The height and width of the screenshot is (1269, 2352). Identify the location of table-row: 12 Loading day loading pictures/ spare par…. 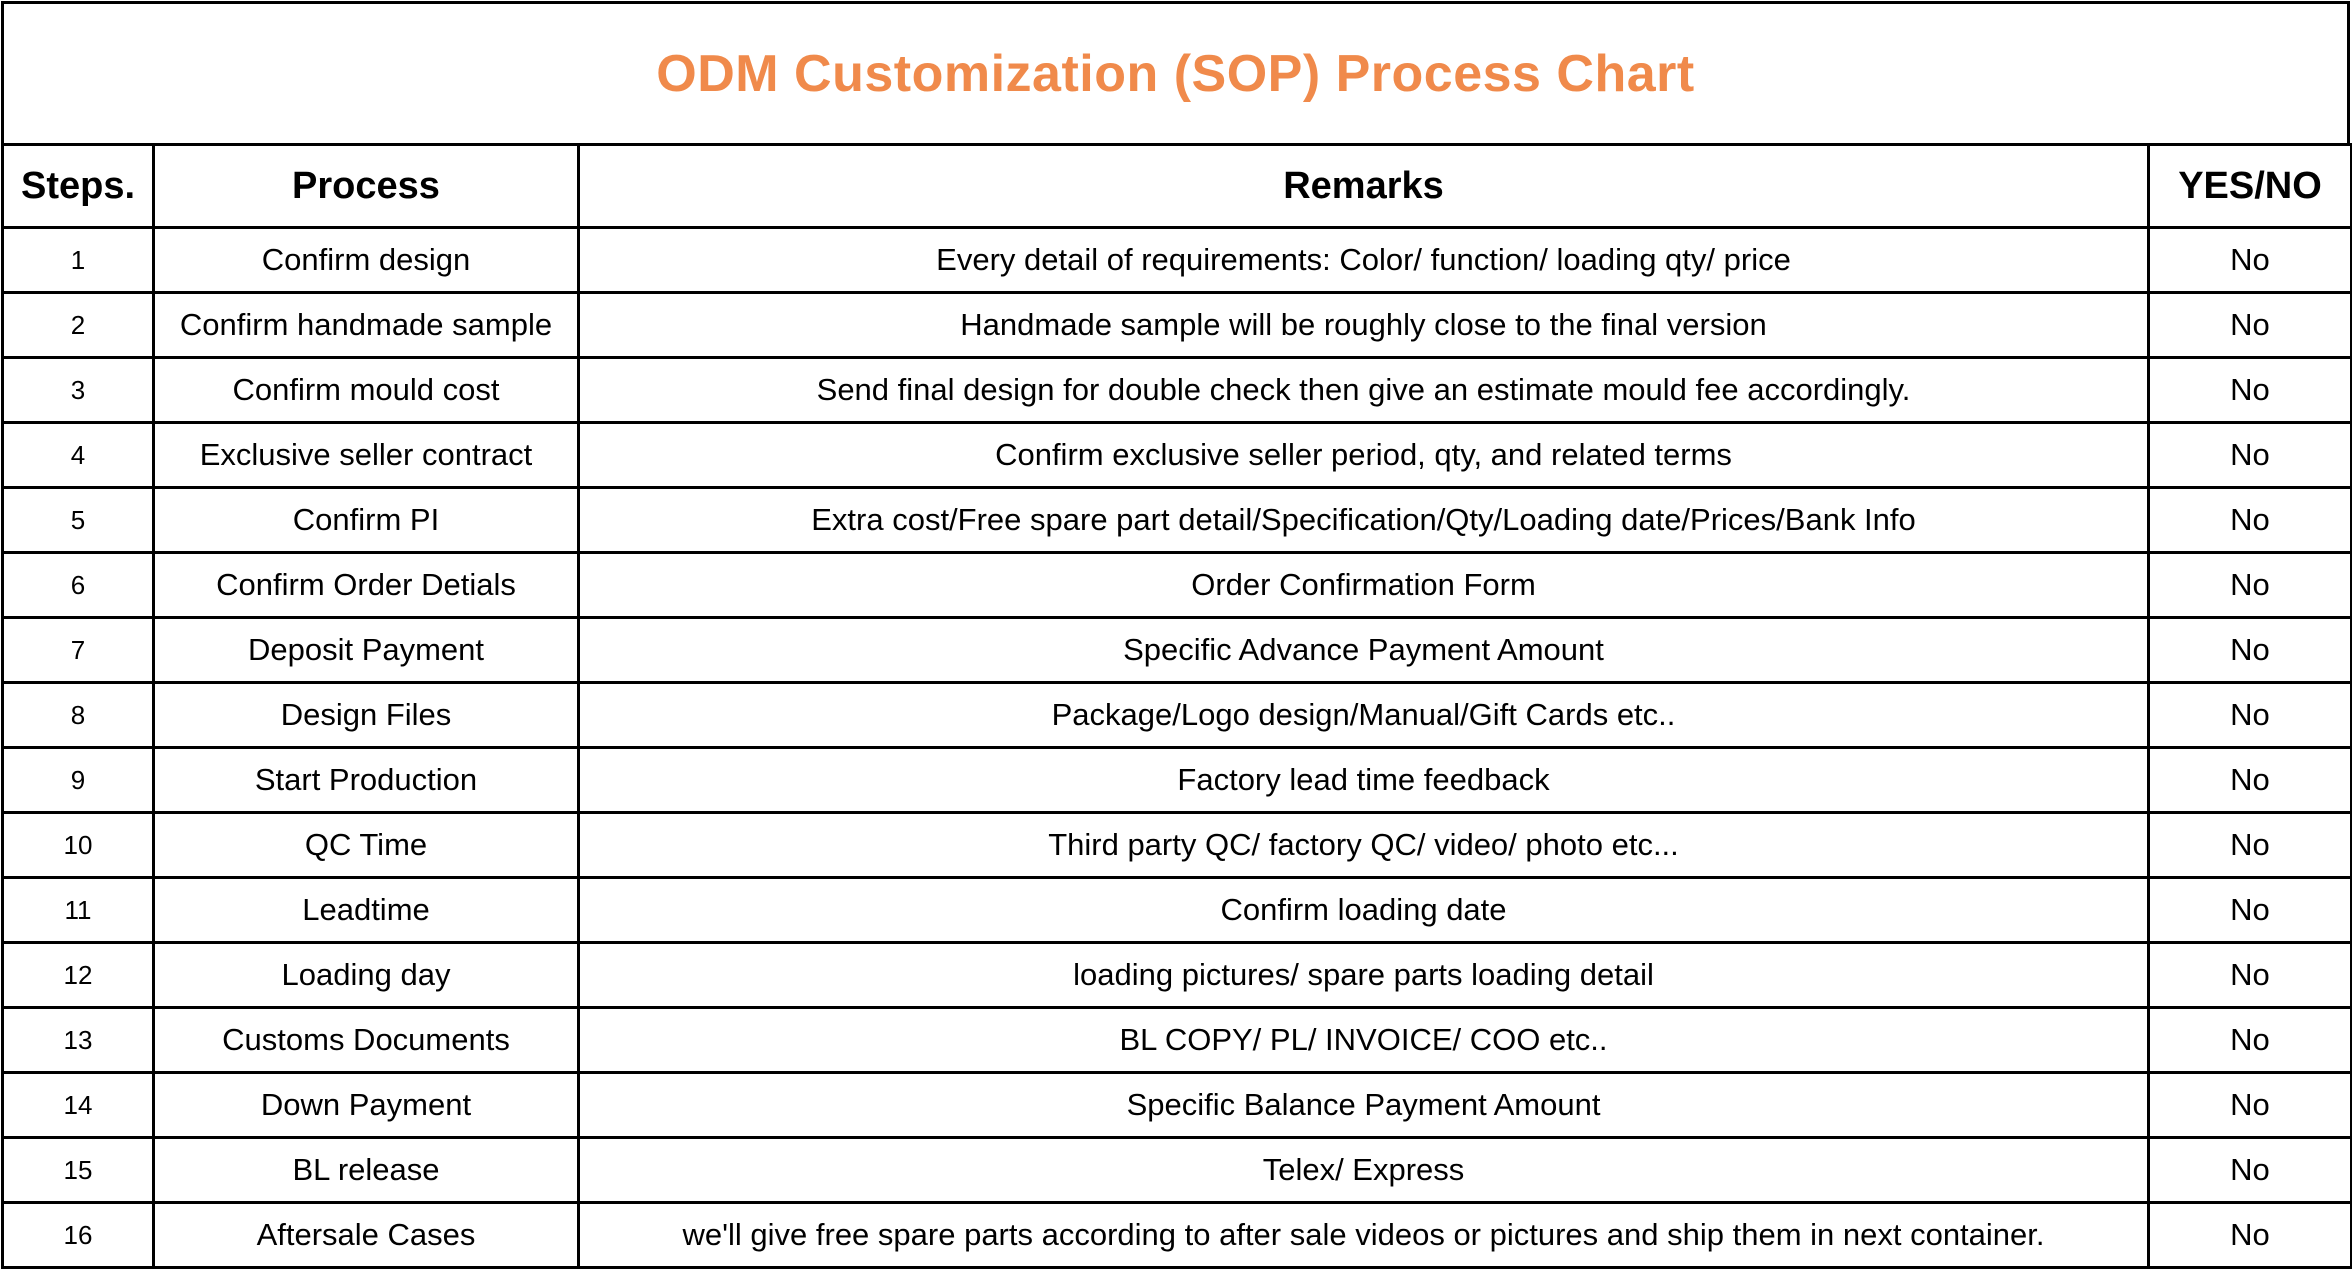
(1176, 975).